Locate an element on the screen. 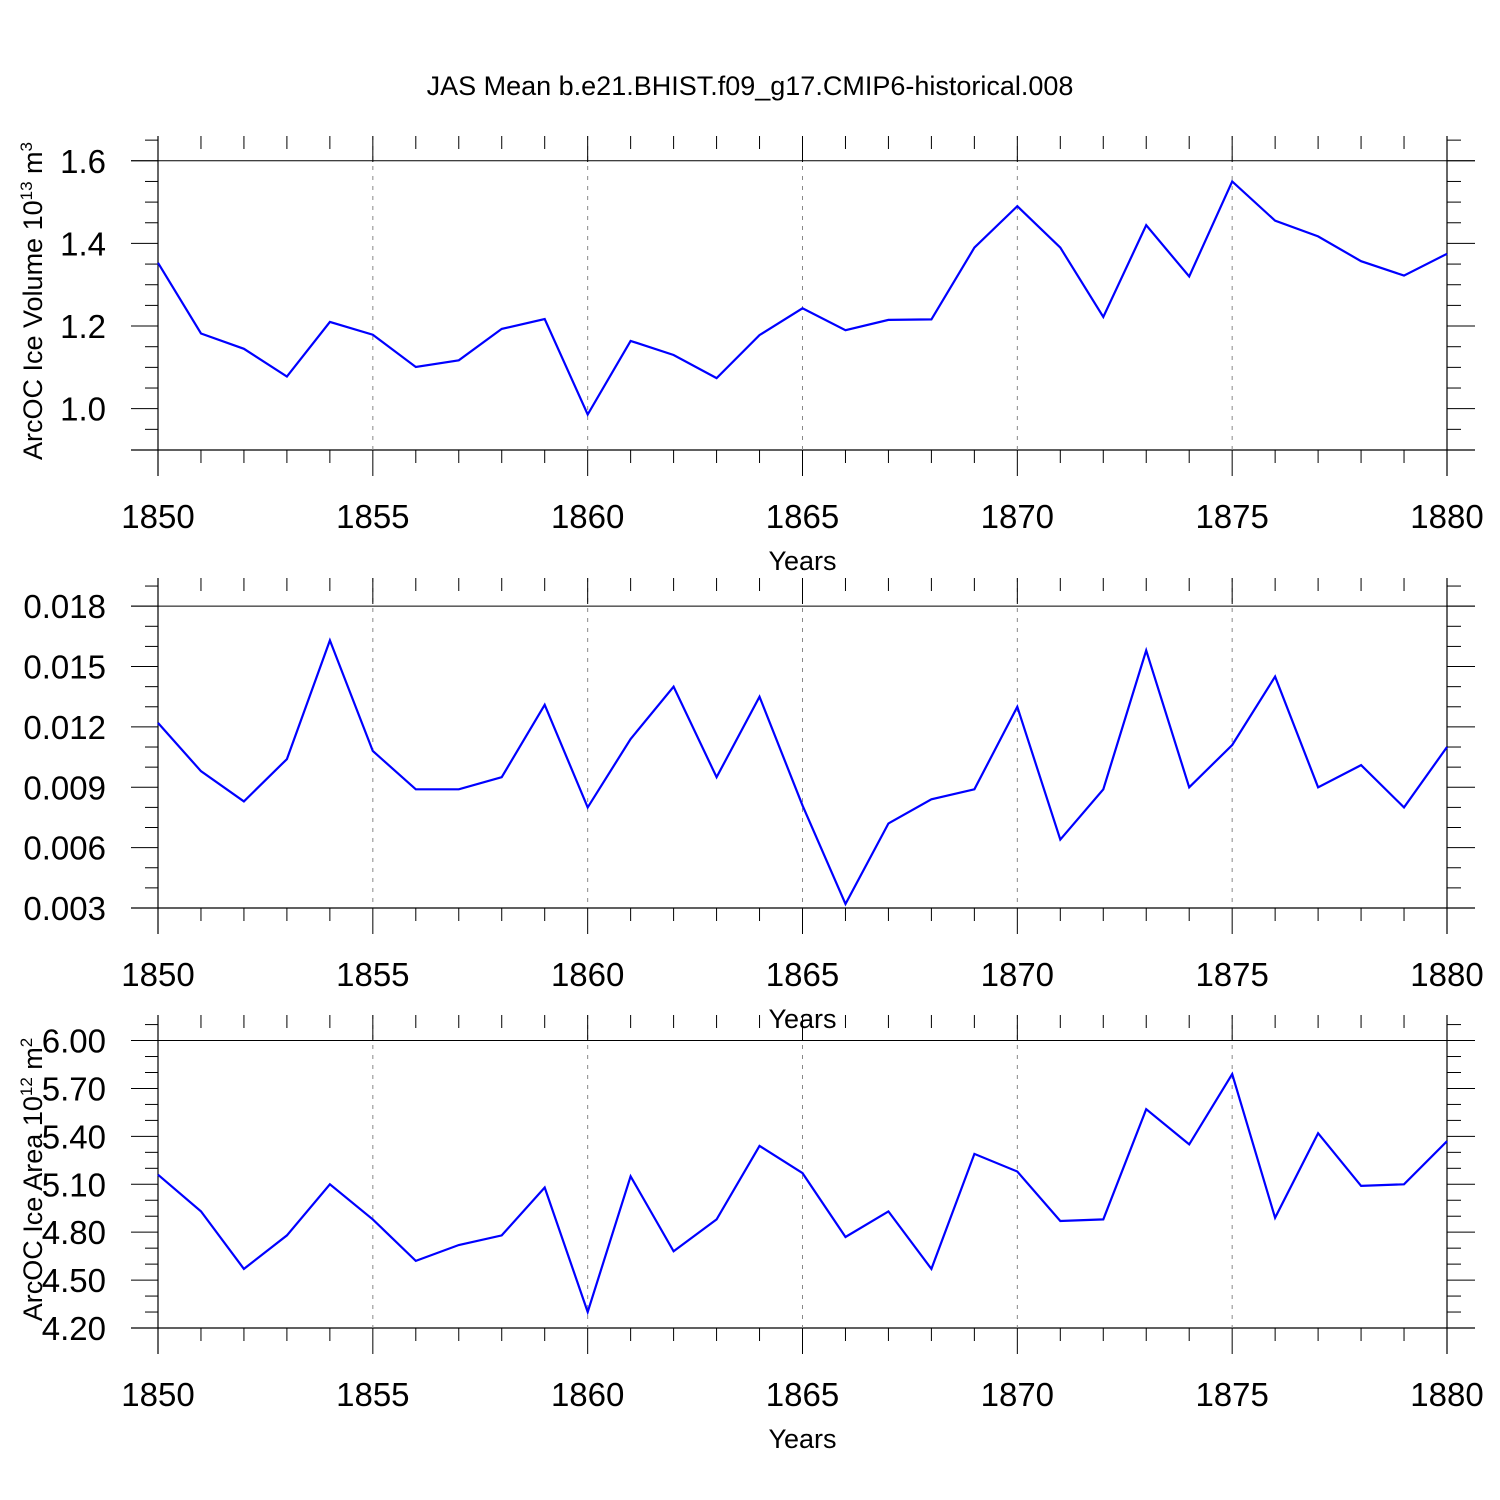 Image resolution: width=1500 pixels, height=1500 pixels. y-tick-label: 0.009 is located at coordinates (64, 787).